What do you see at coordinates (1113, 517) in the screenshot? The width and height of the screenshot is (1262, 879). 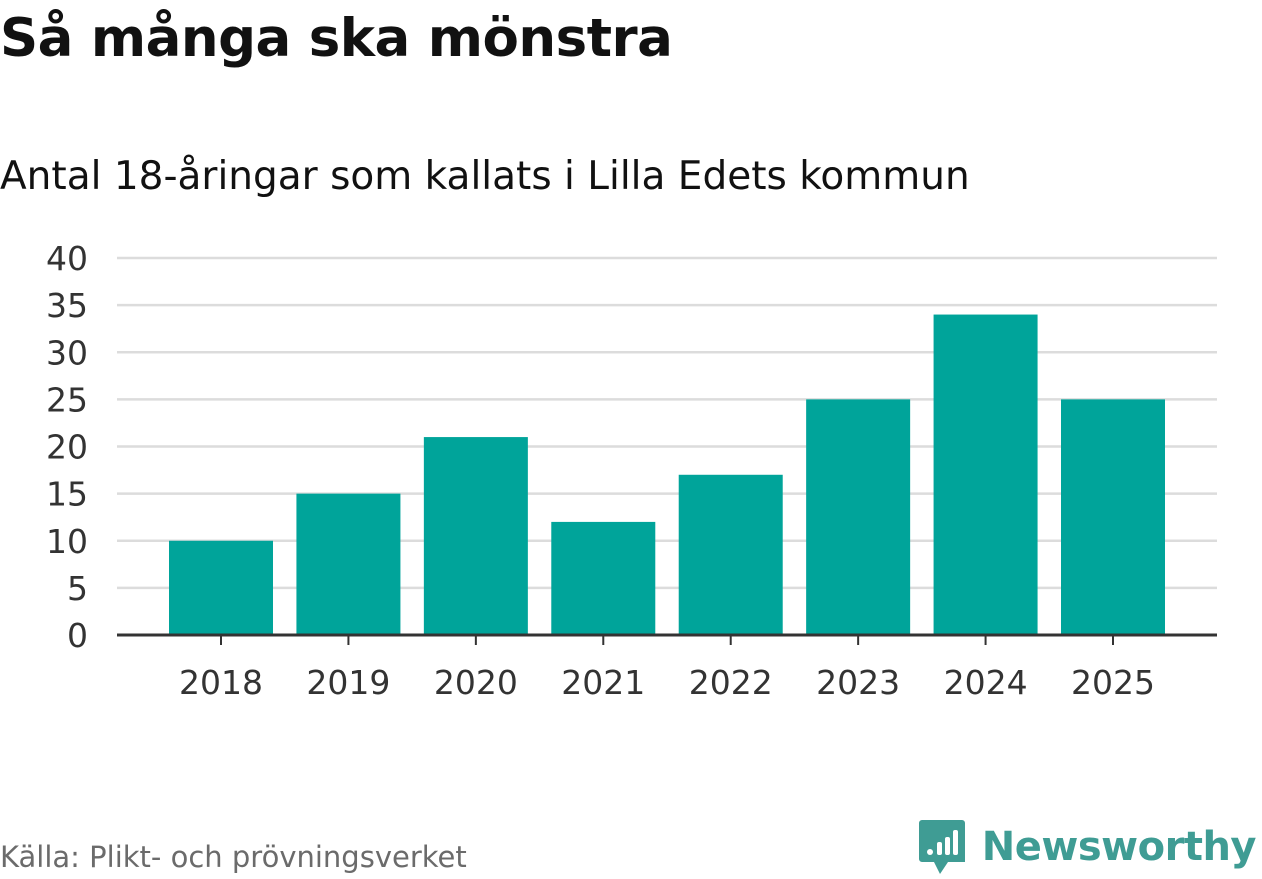 I see `bar-2025` at bounding box center [1113, 517].